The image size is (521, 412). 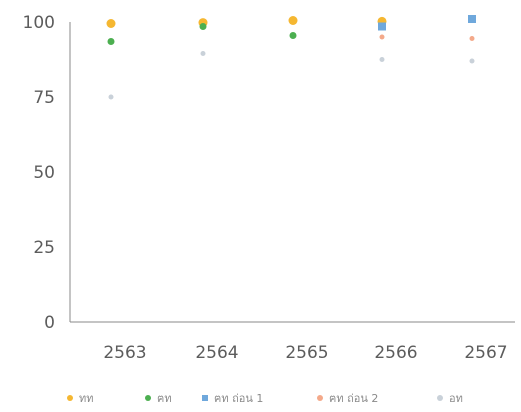 I want to click on y-tick-labels: 0 25 50 75 100, so click(x=39, y=173).